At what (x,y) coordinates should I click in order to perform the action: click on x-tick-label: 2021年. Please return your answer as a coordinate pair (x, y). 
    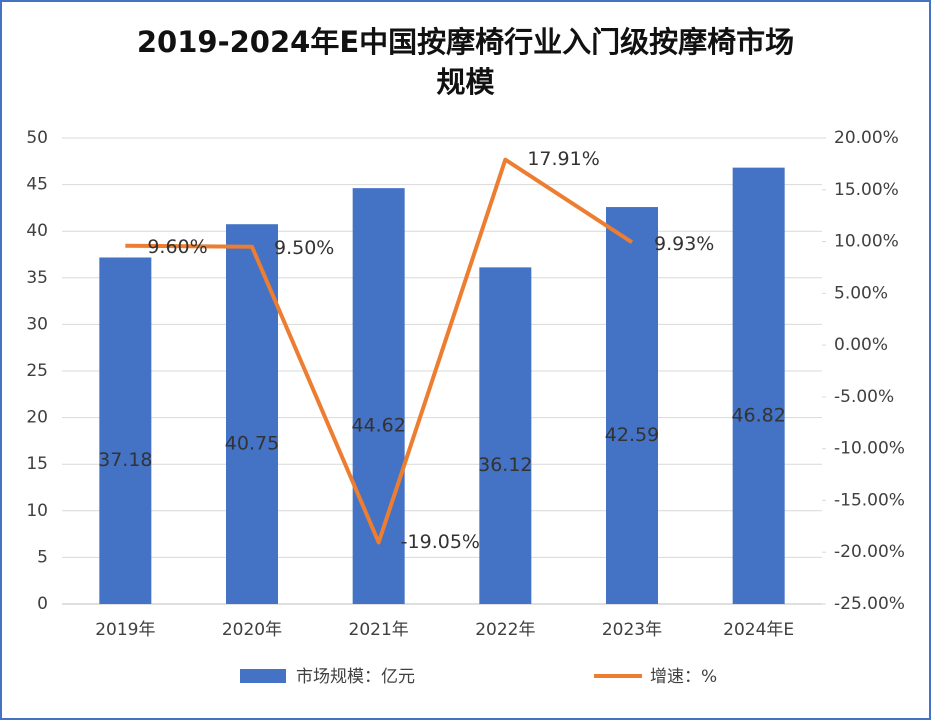
    Looking at the image, I should click on (379, 630).